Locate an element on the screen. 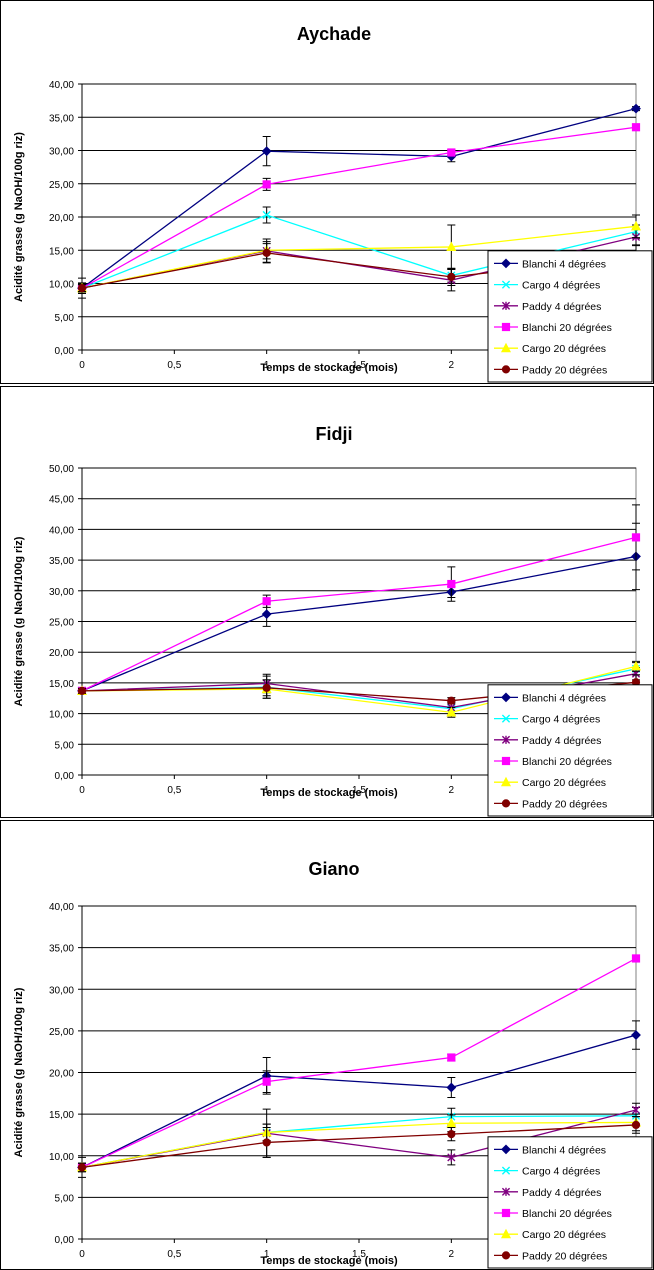 This screenshot has width=654, height=1270. legend-item: Paddy 4 dégrées is located at coordinates (547, 741).